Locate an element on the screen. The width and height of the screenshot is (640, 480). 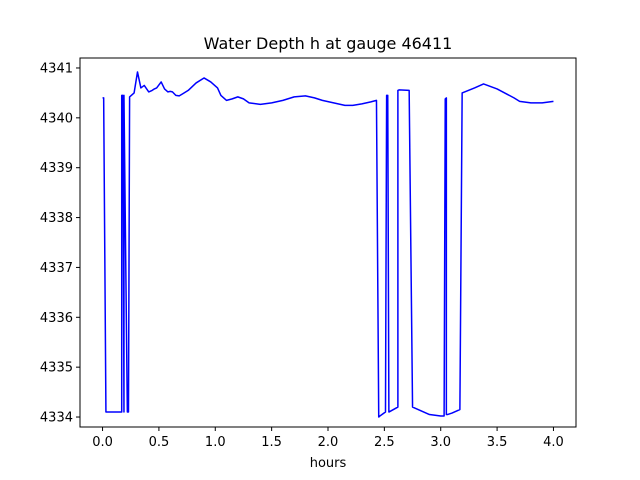
y-tick-label: 4339 is located at coordinates (56, 168).